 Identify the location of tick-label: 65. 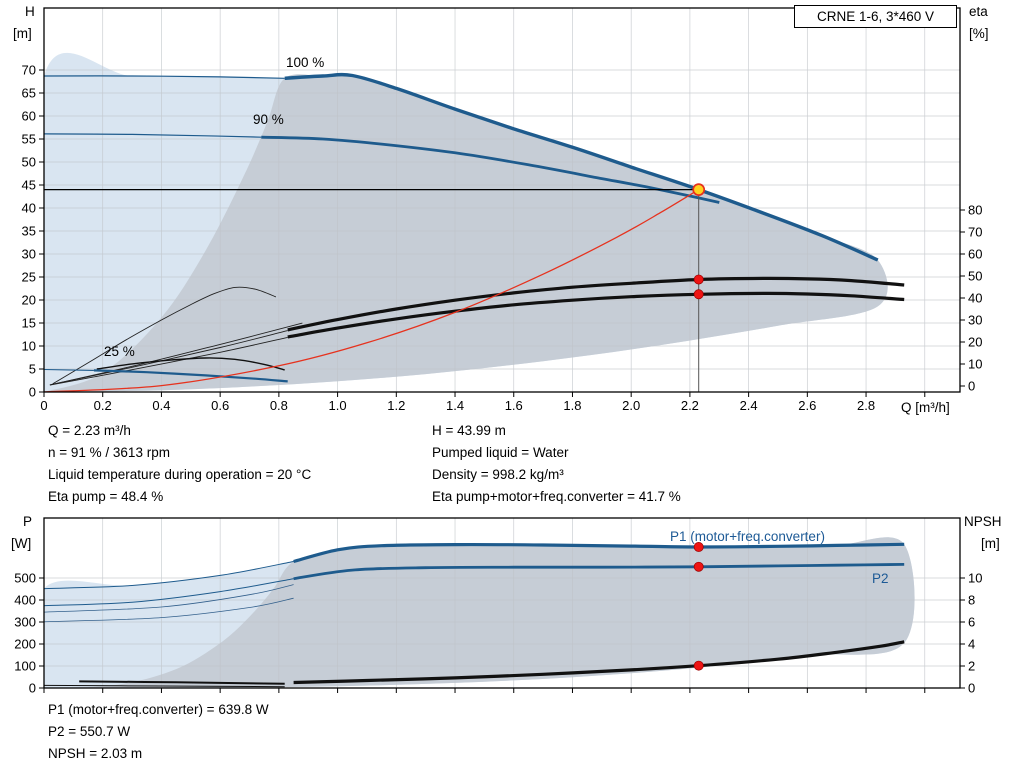
(29, 93).